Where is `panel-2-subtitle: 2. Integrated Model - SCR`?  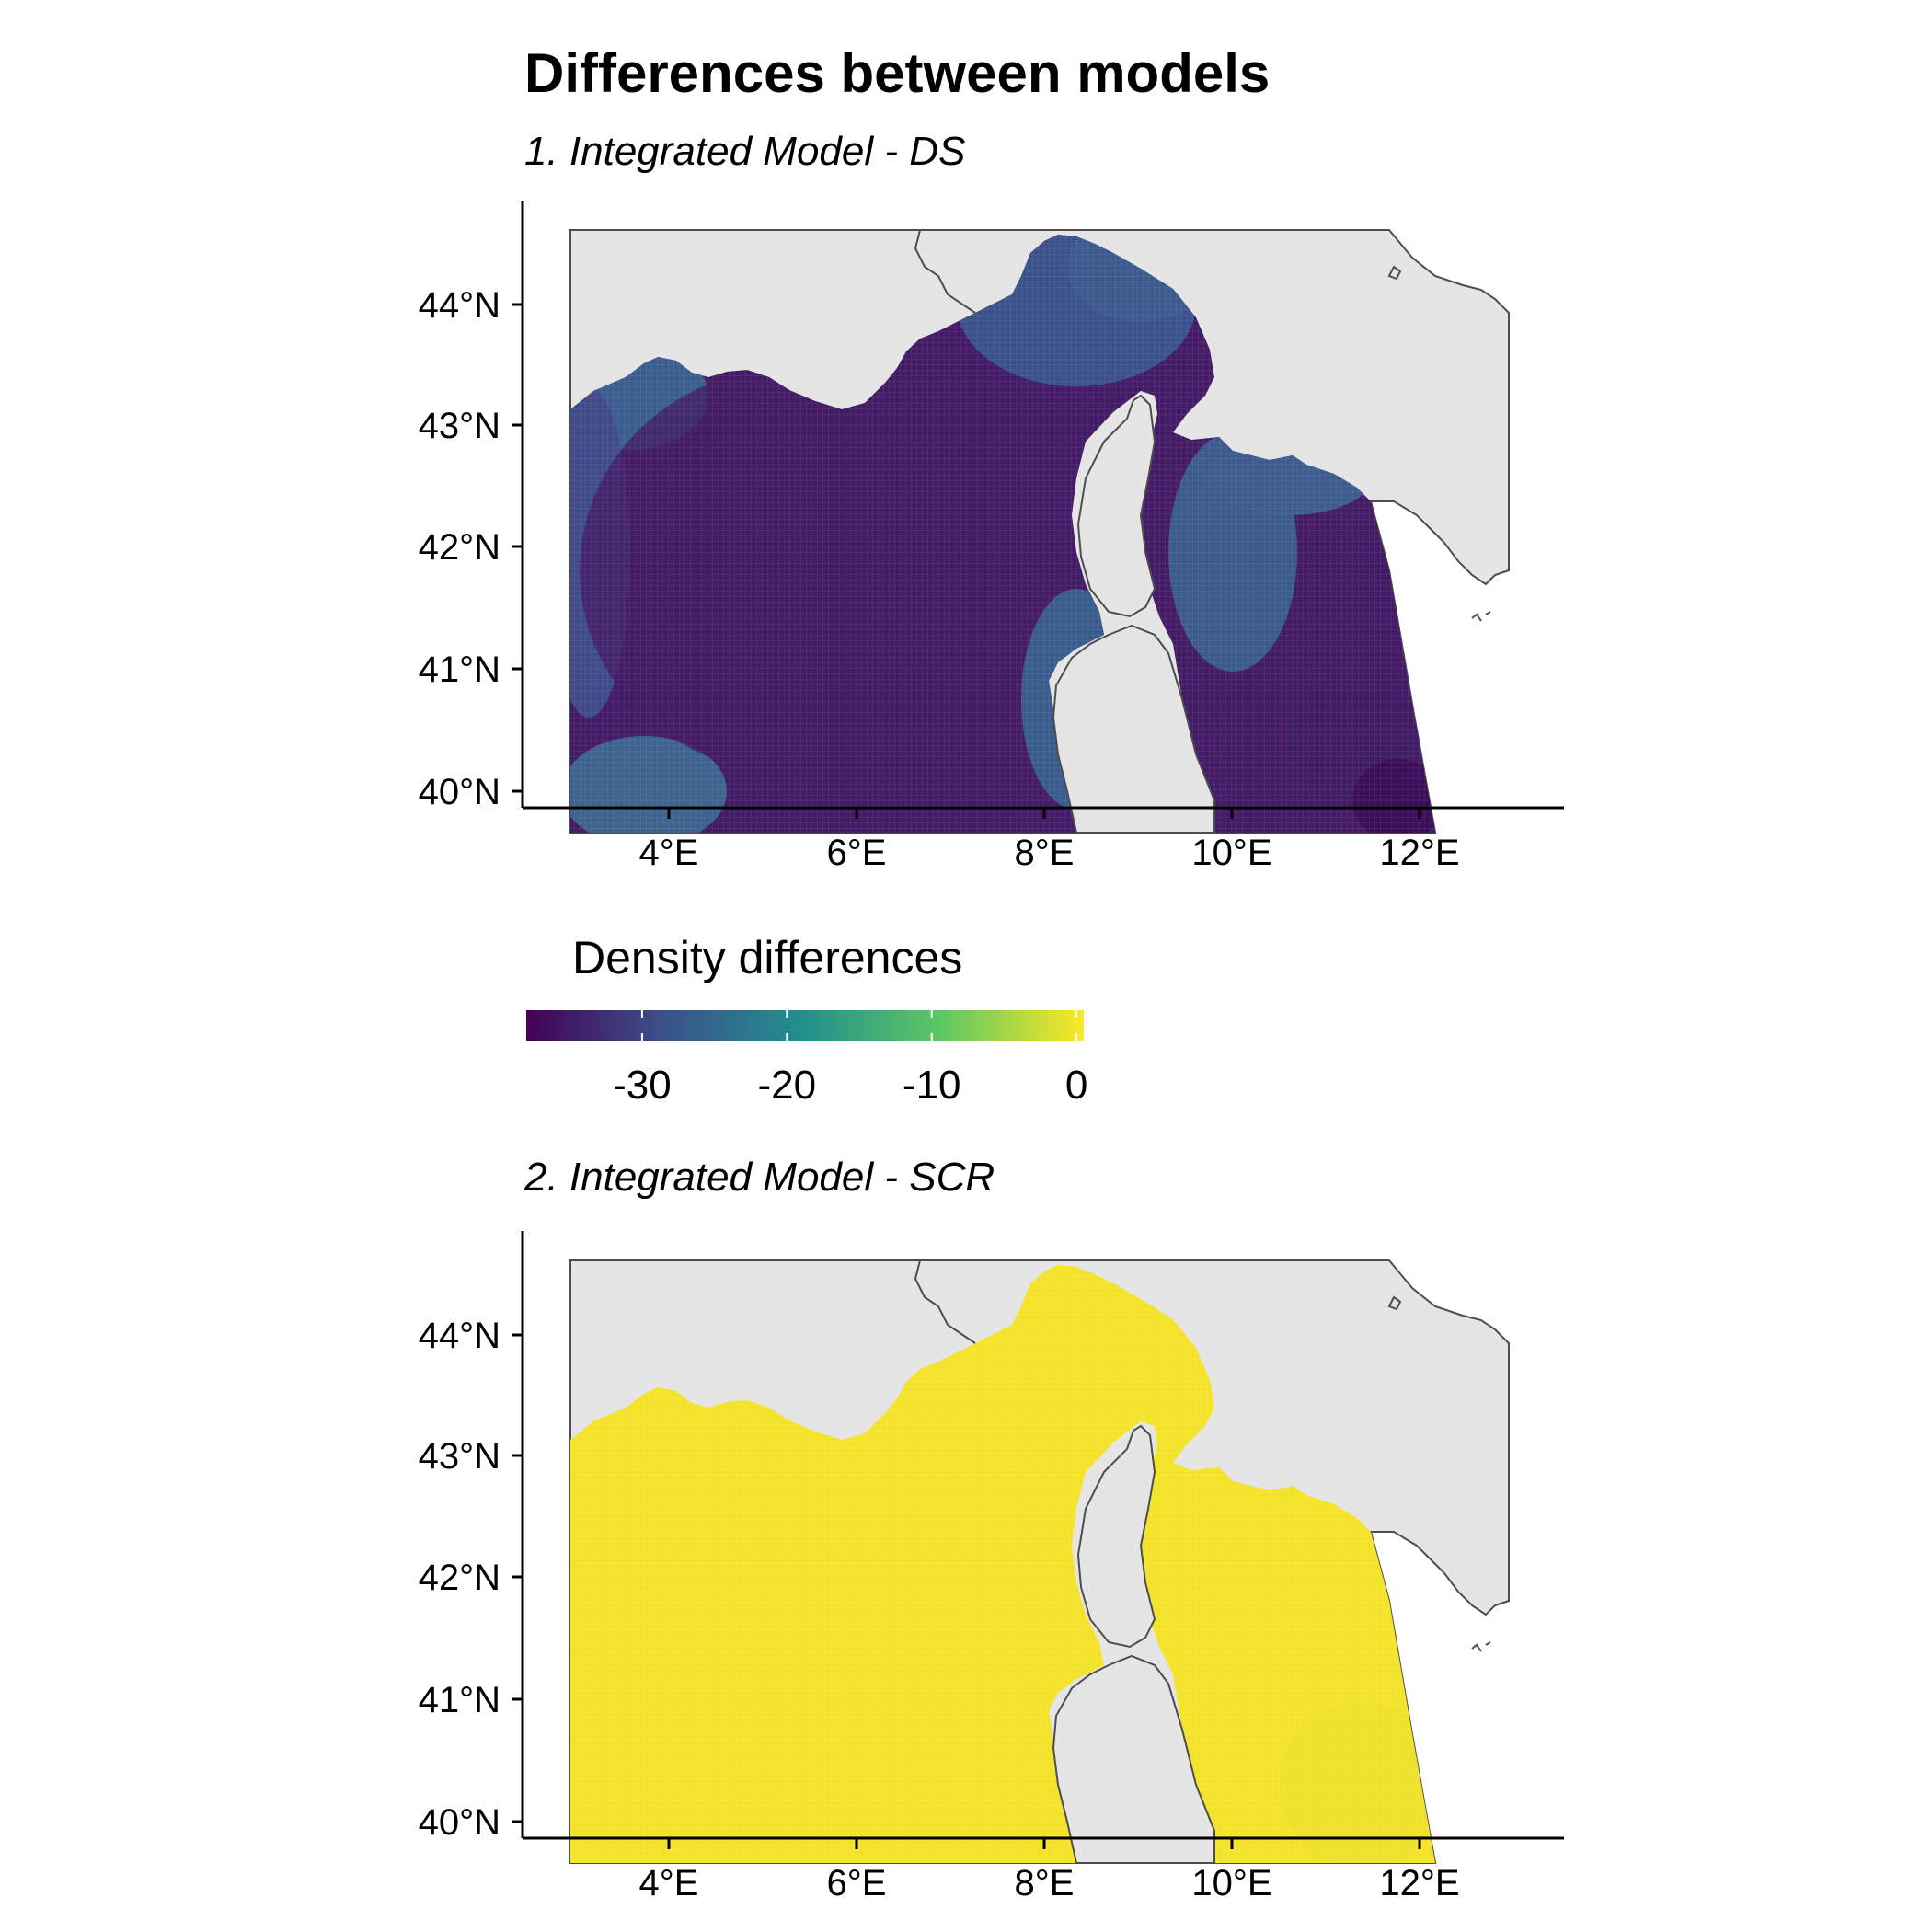 panel-2-subtitle: 2. Integrated Model - SCR is located at coordinates (759, 1177).